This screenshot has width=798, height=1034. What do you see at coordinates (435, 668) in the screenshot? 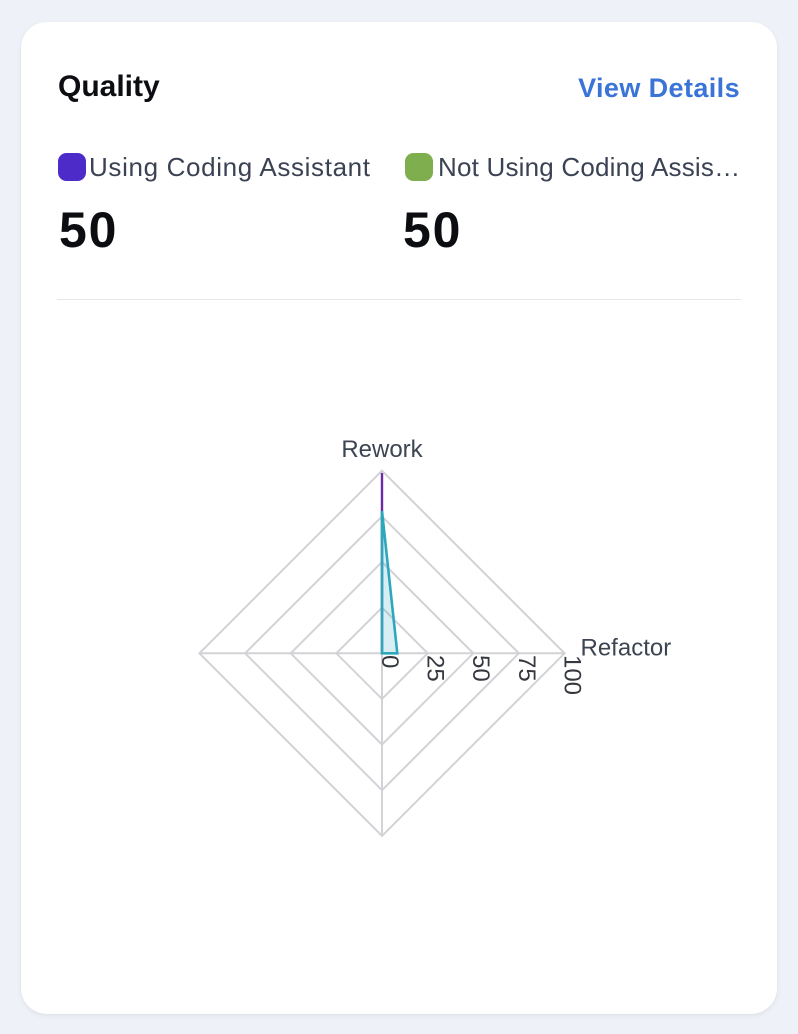
I see `svg-text: 25` at bounding box center [435, 668].